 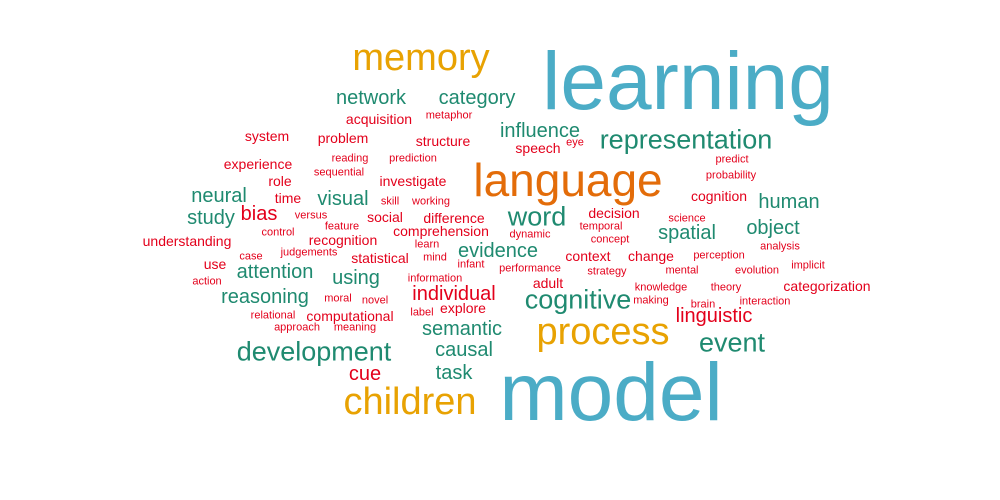 What do you see at coordinates (537, 216) in the screenshot?
I see `word-word: word` at bounding box center [537, 216].